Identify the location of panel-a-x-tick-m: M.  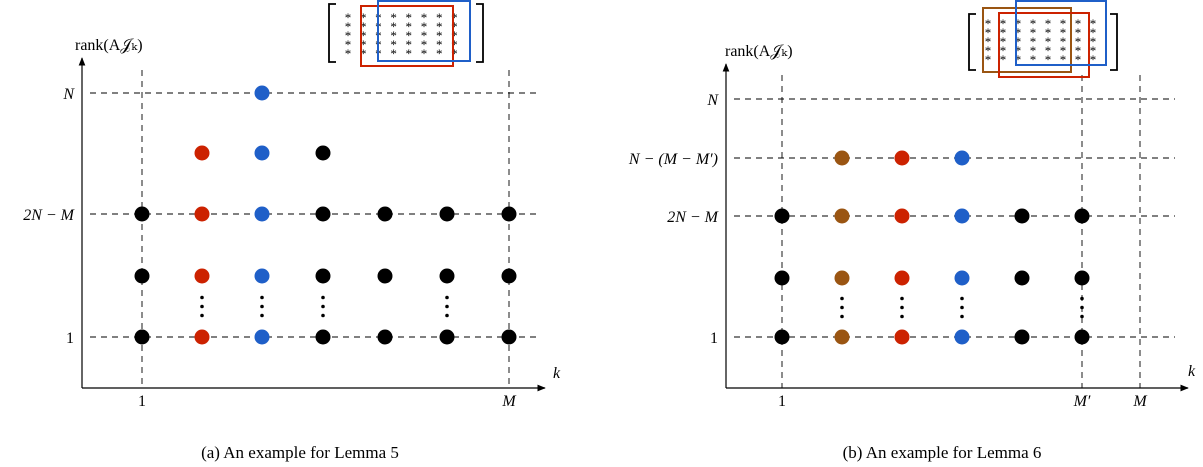
(509, 401).